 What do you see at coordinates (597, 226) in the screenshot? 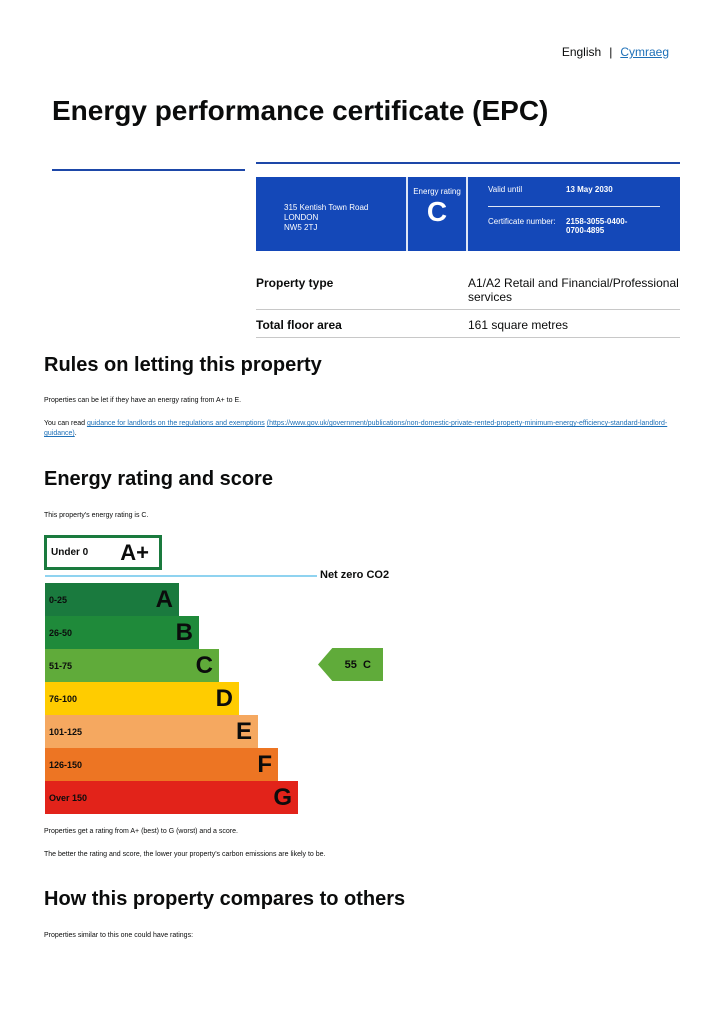
I see `certificate-number-value: 2158-3055-0400-0700-4895` at bounding box center [597, 226].